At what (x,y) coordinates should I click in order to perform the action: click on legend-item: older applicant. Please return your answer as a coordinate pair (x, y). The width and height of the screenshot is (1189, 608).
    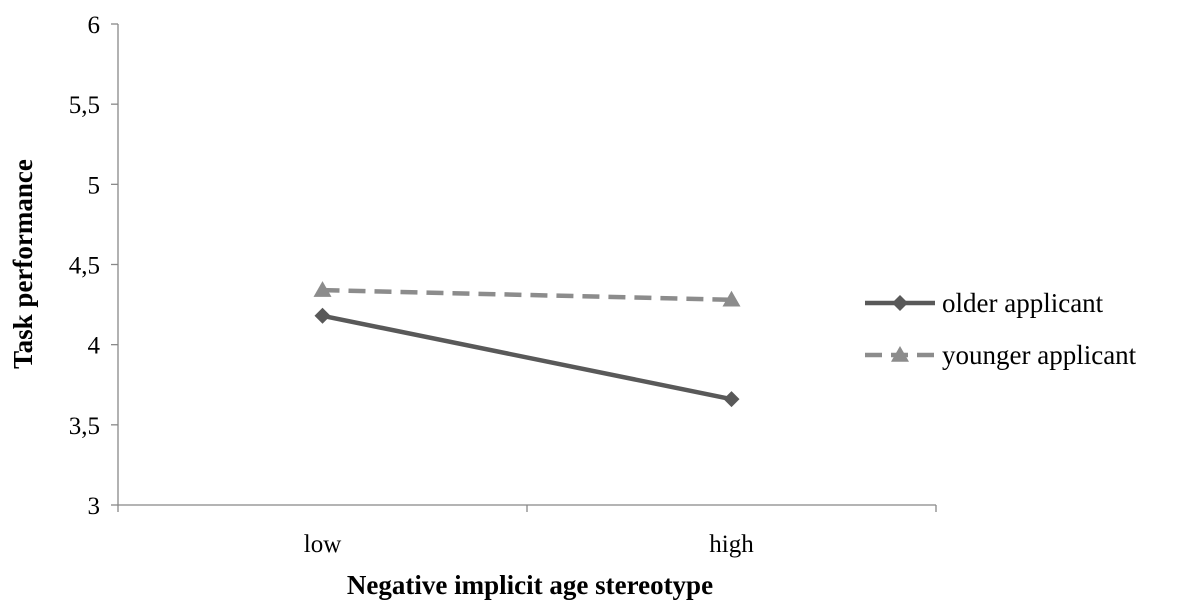
    Looking at the image, I should click on (984, 303).